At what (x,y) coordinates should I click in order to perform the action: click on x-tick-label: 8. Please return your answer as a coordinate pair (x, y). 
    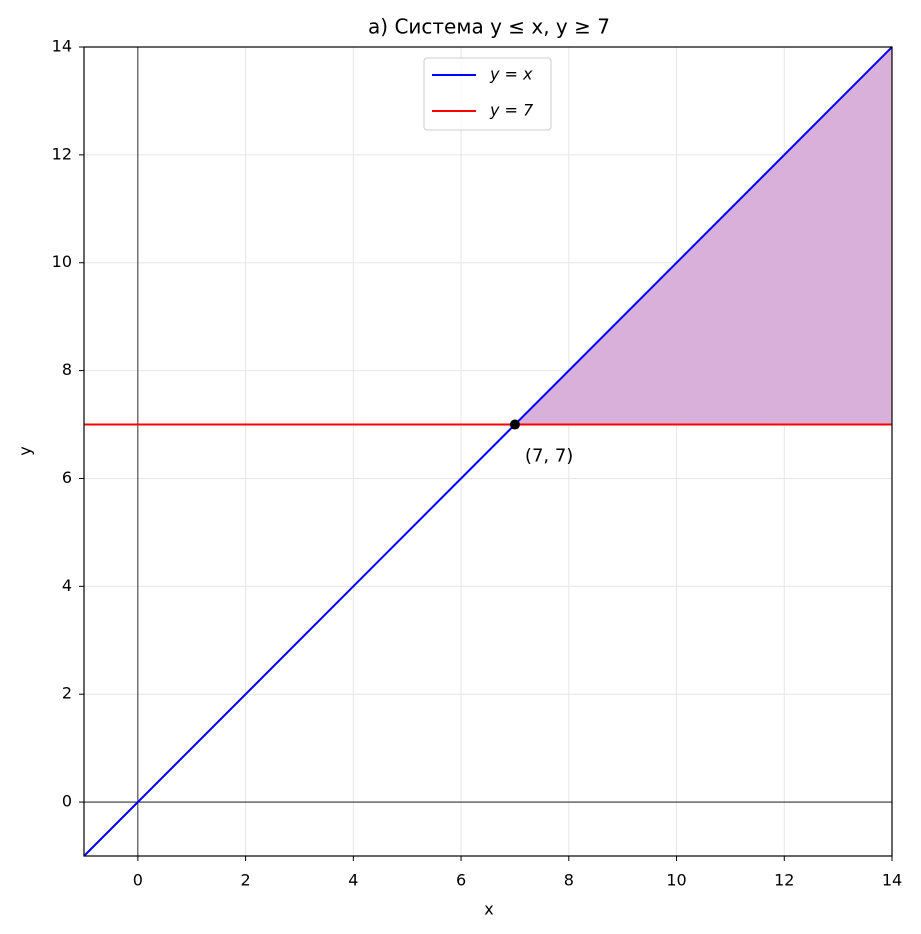
    Looking at the image, I should click on (569, 880).